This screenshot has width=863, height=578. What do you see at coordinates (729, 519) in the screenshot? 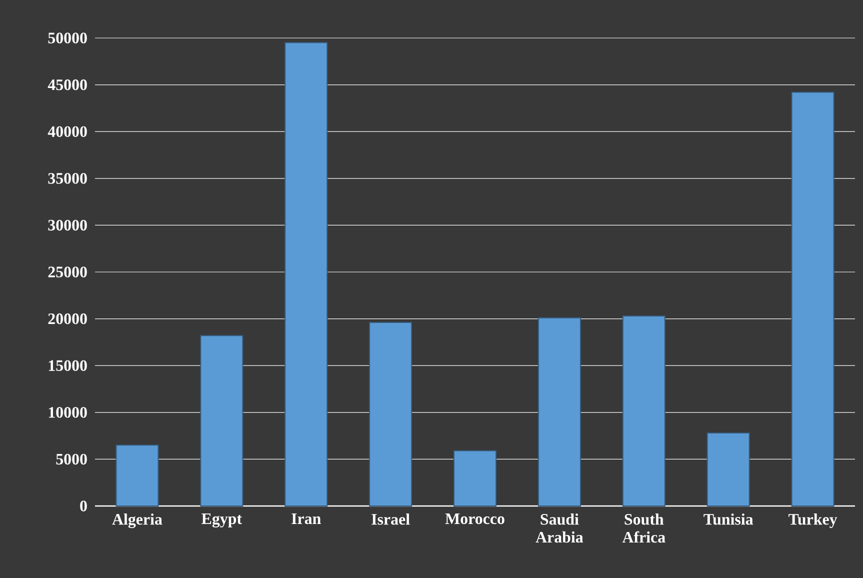
I see `x-tick-label: Tunisia` at bounding box center [729, 519].